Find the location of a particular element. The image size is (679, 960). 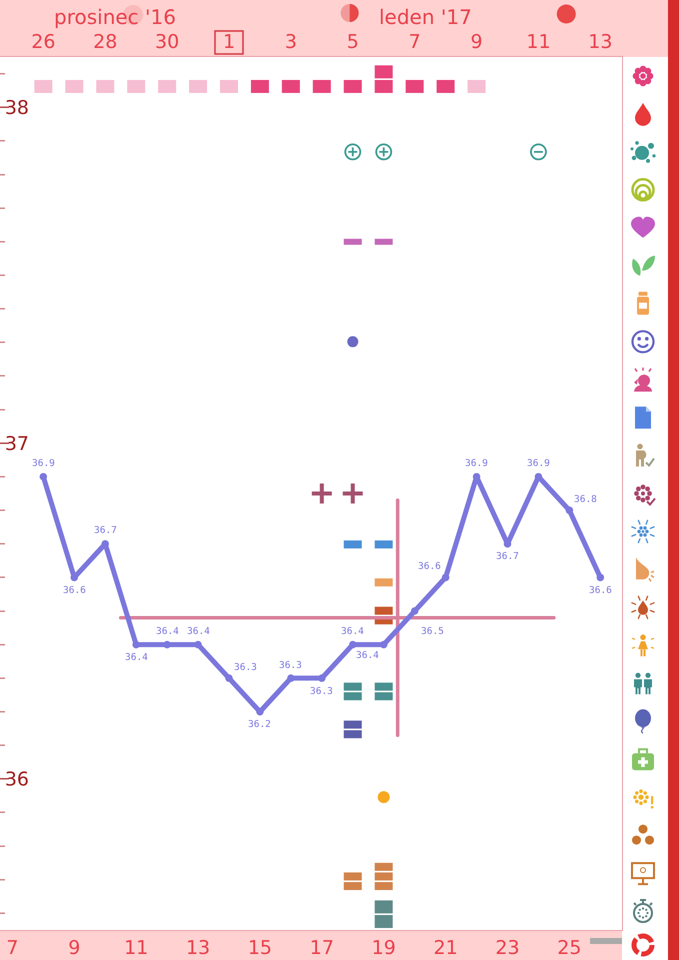

data-label: 36.5 is located at coordinates (432, 631).